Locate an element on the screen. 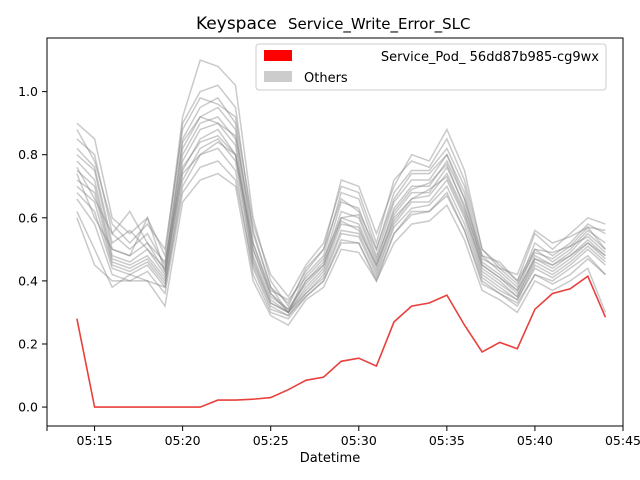 Image resolution: width=640 pixels, height=480 pixels. y-axis-ticks: 0.0 0.2 0.4 0.6 0.8 1.0 is located at coordinates (32, 249).